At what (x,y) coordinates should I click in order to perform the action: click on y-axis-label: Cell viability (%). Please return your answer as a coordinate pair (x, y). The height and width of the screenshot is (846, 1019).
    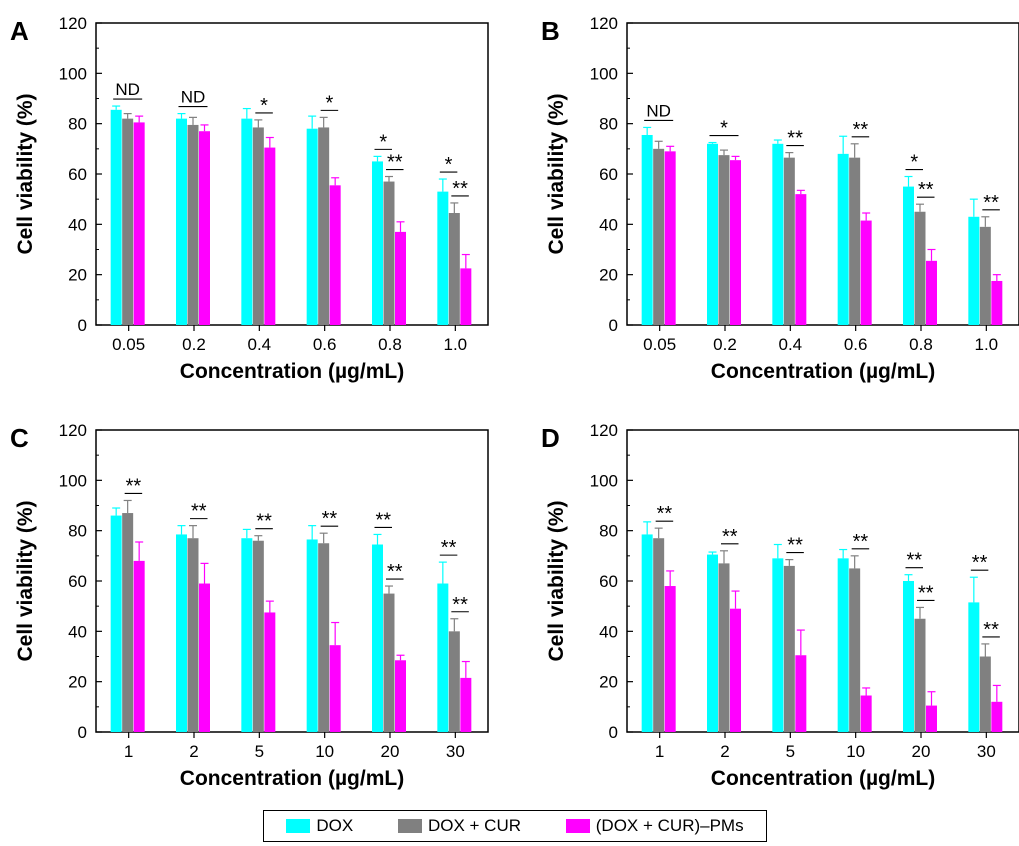
    Looking at the image, I should click on (25, 173).